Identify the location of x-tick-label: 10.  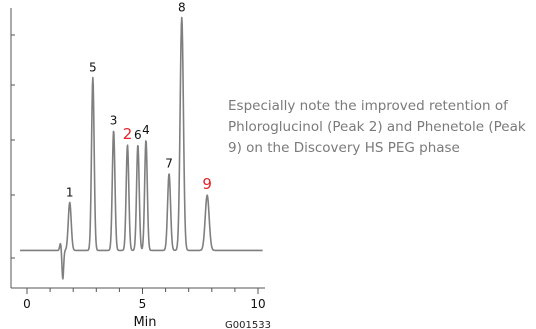
(257, 304).